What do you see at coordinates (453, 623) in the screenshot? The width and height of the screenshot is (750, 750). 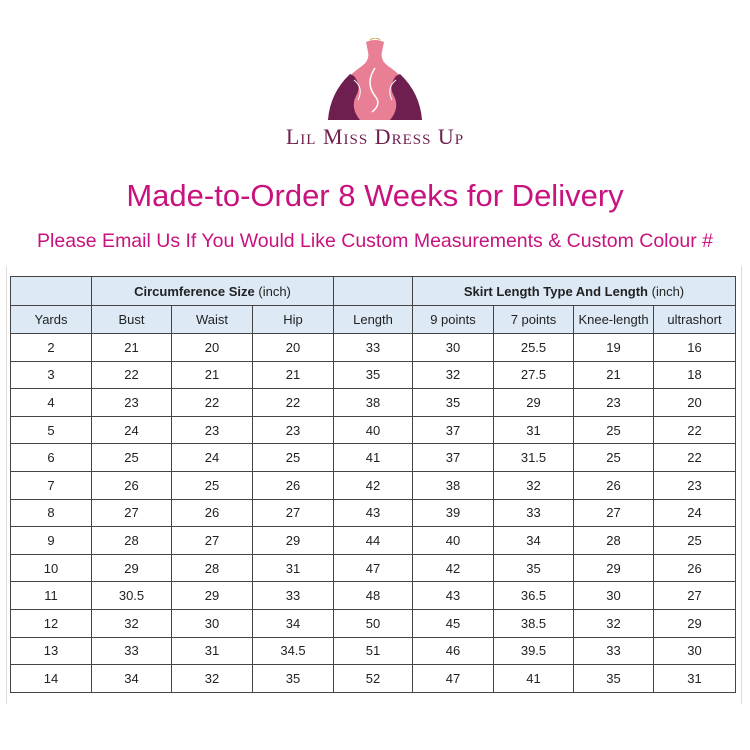 I see `table-cell: 45` at bounding box center [453, 623].